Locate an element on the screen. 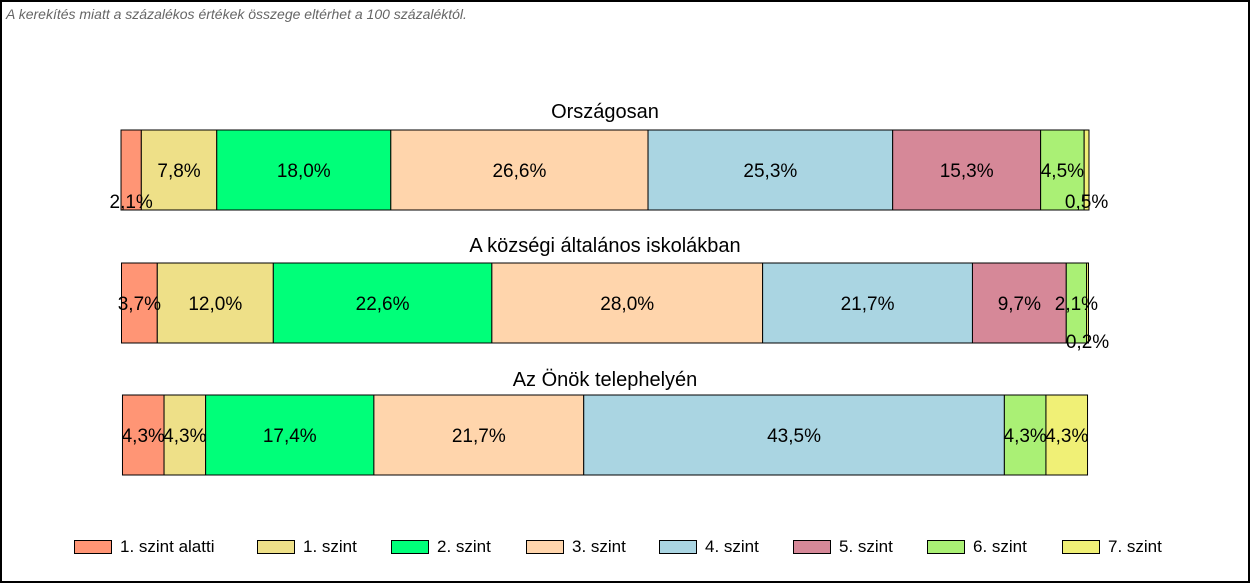 This screenshot has width=1250, height=583. bar-label-2-8: 0,2% is located at coordinates (1087, 342).